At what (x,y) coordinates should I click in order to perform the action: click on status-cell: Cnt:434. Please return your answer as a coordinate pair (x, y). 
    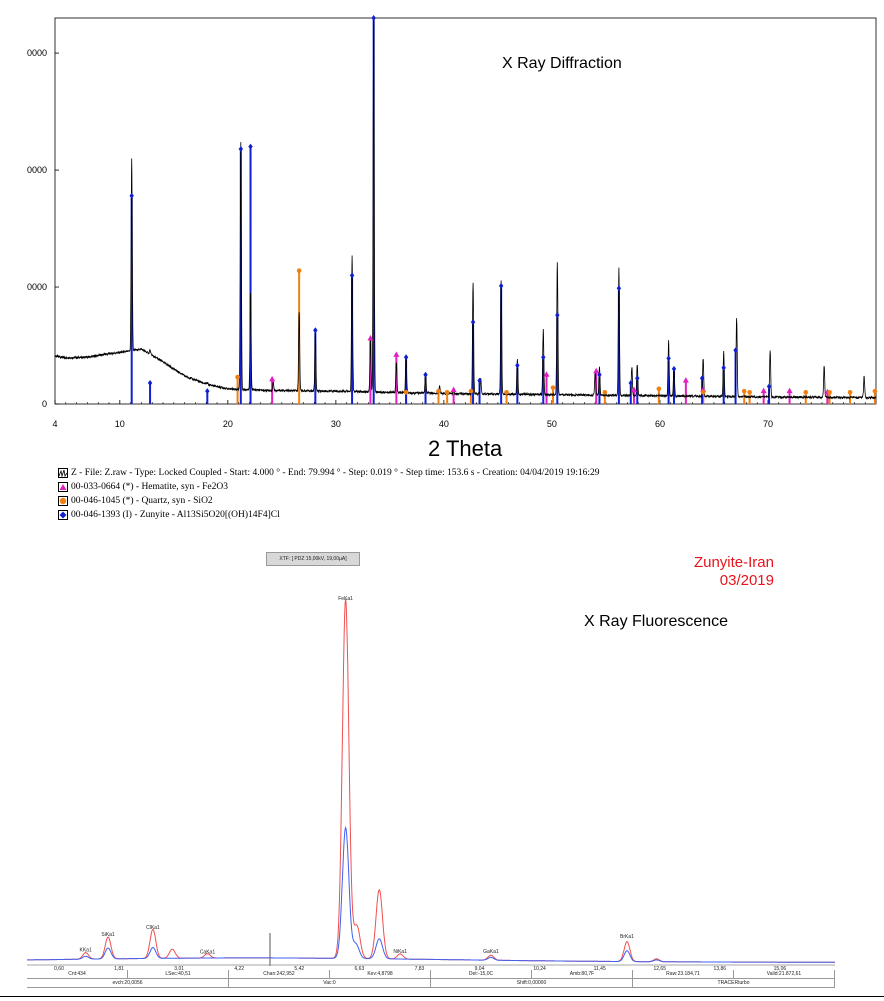
    Looking at the image, I should click on (77, 974).